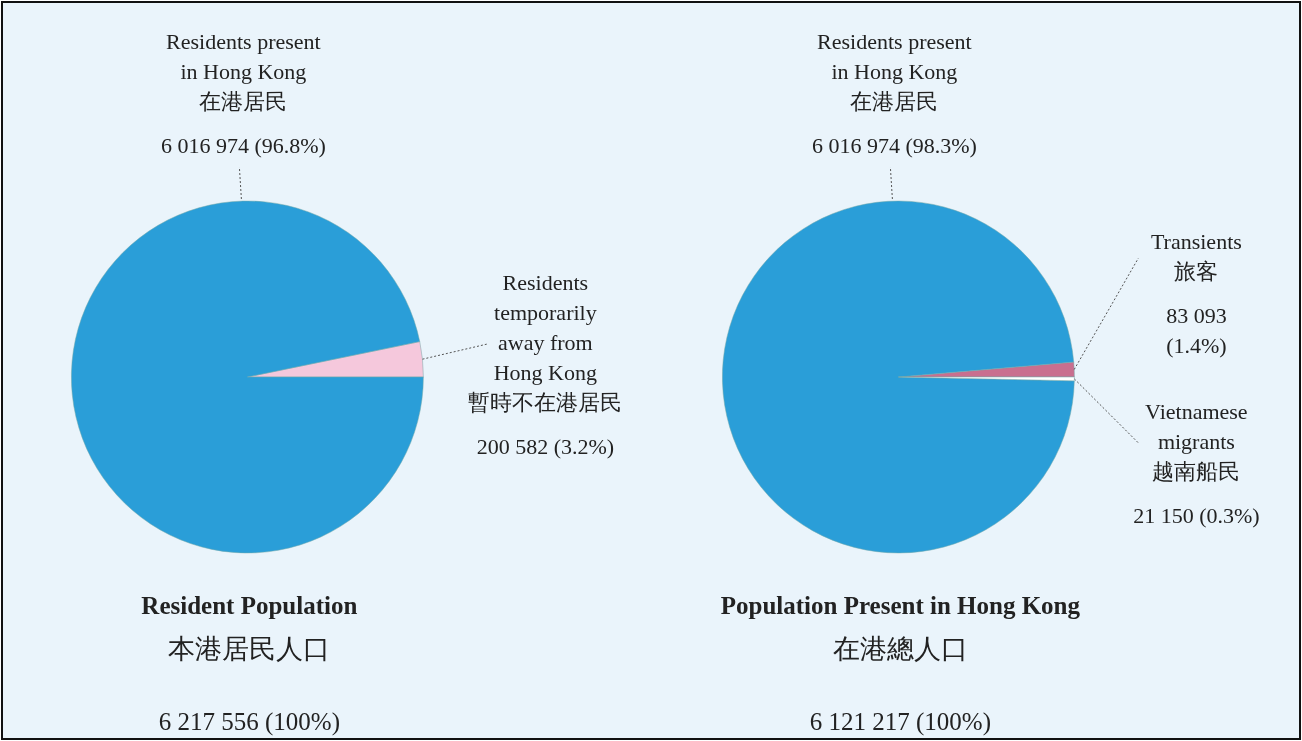  What do you see at coordinates (1196, 257) in the screenshot?
I see `slice-label: Transients 旅客` at bounding box center [1196, 257].